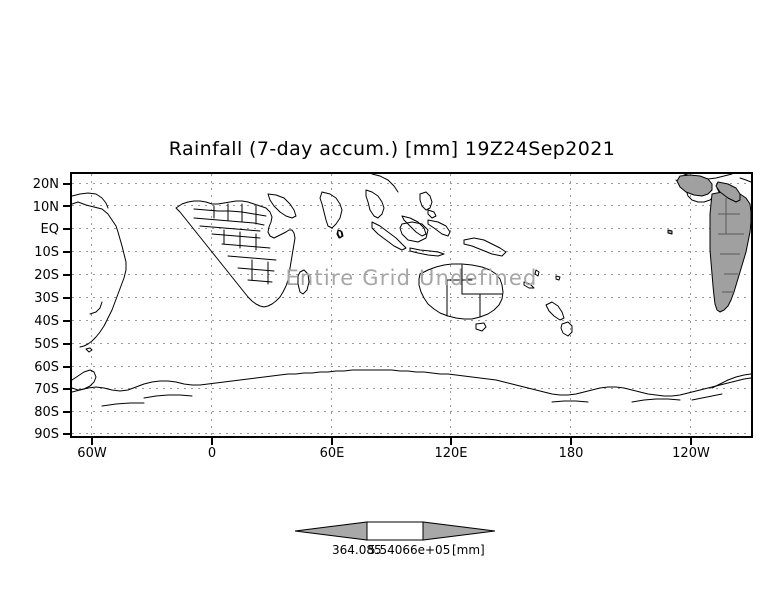 This screenshot has width=784, height=612. I want to click on y-tick-40s, so click(66, 321).